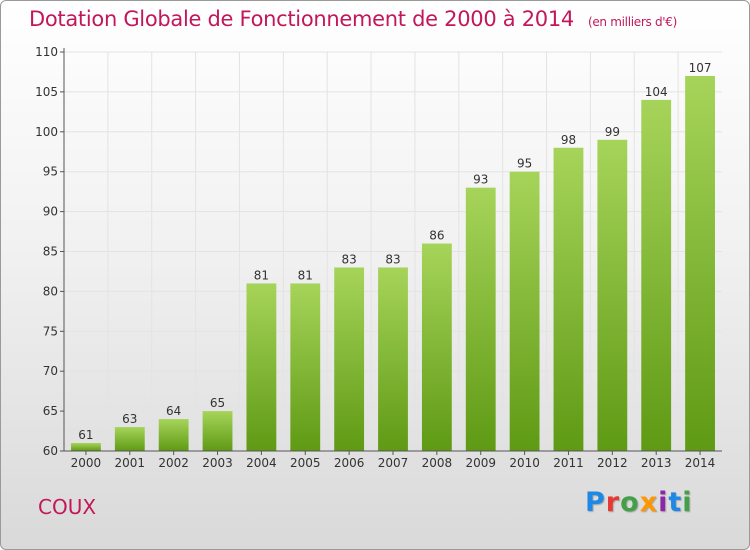 The width and height of the screenshot is (750, 550). Describe the element at coordinates (612, 132) in the screenshot. I see `data-label-2012: 99` at that location.